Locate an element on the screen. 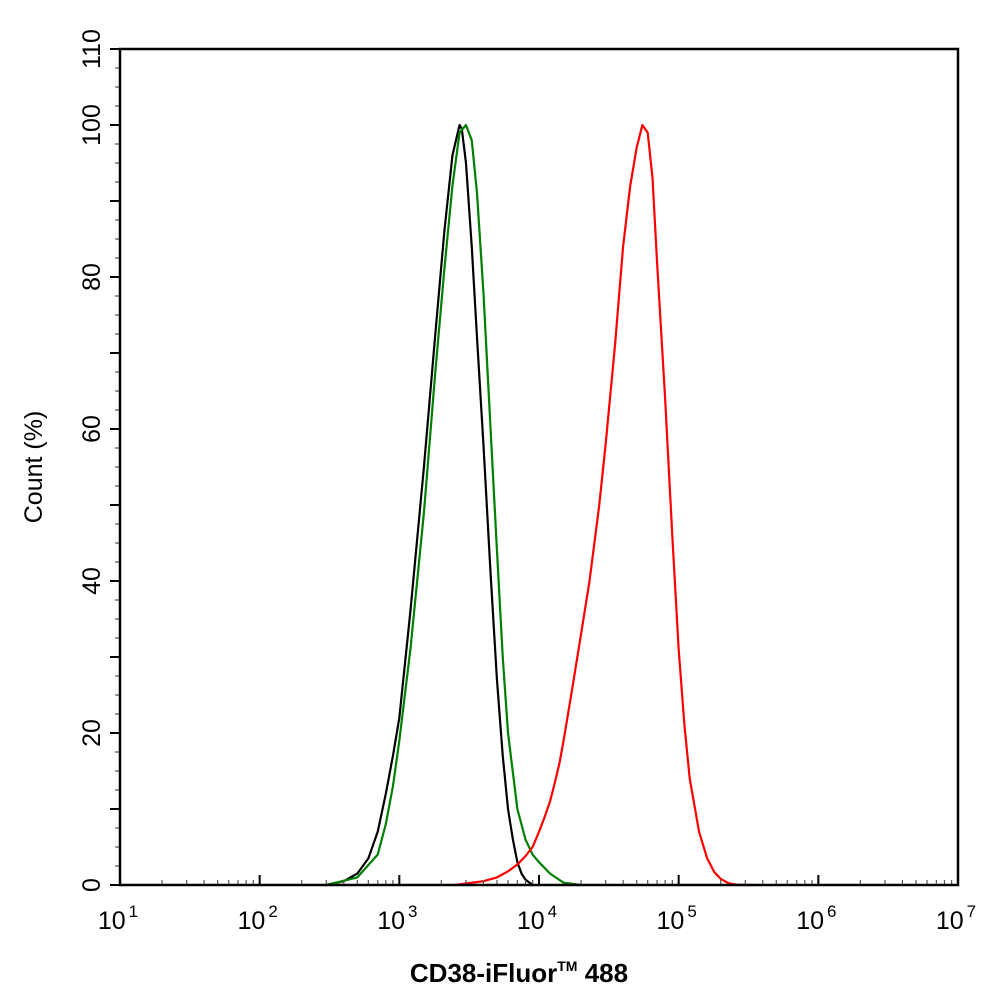 This screenshot has height=1002, width=994. y-tick-label: 0 is located at coordinates (92, 885).